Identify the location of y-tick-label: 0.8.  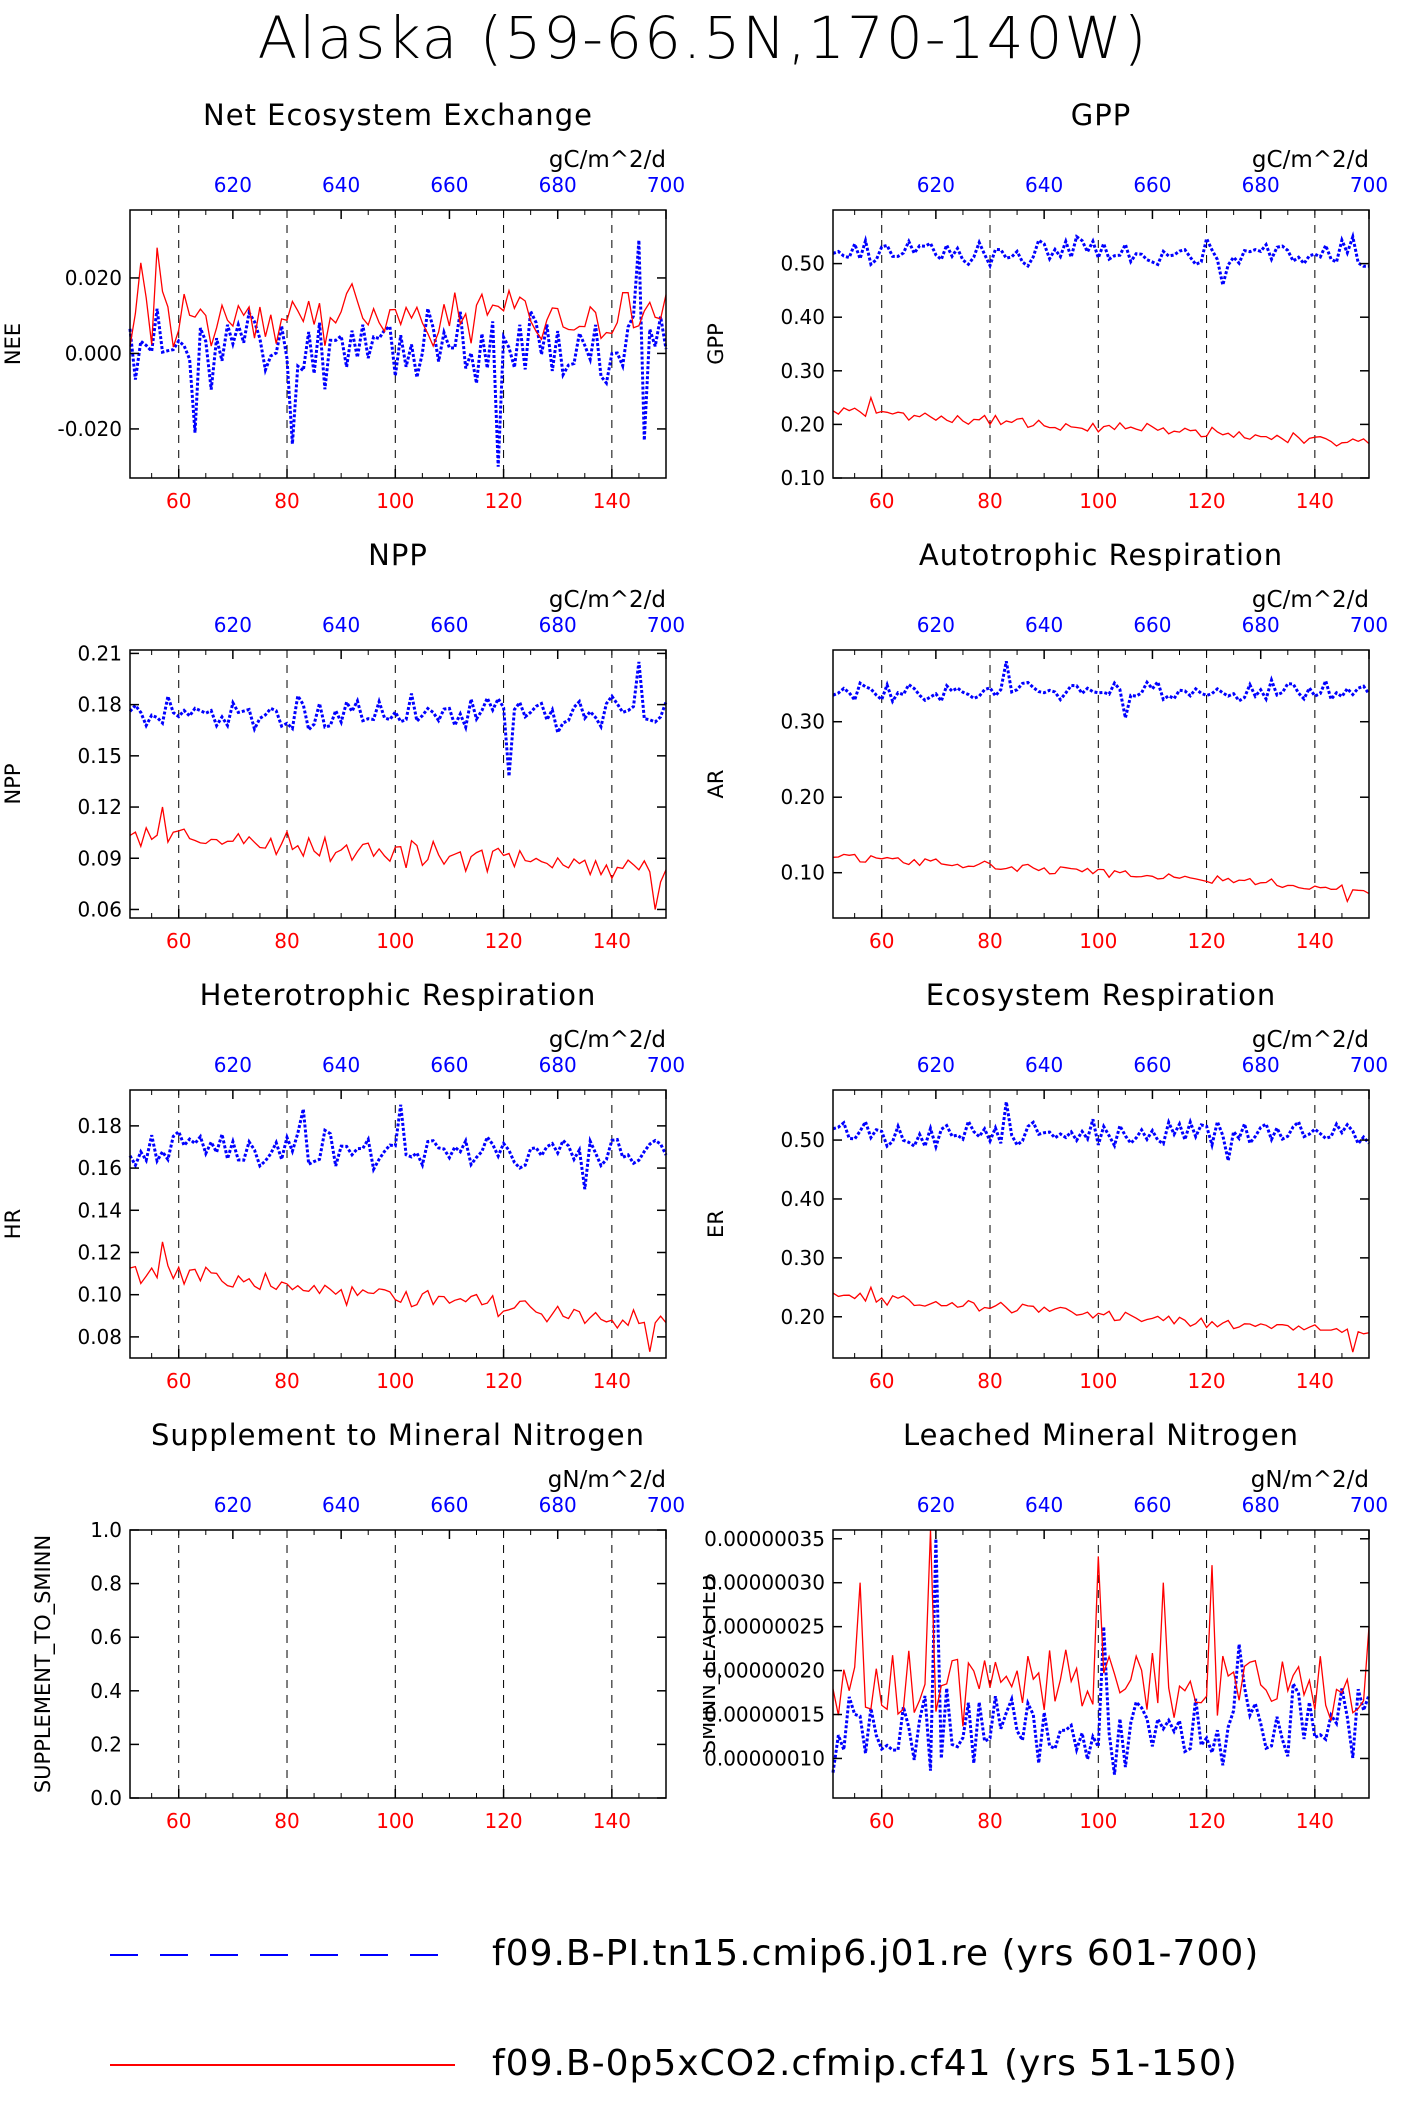
(106, 1584).